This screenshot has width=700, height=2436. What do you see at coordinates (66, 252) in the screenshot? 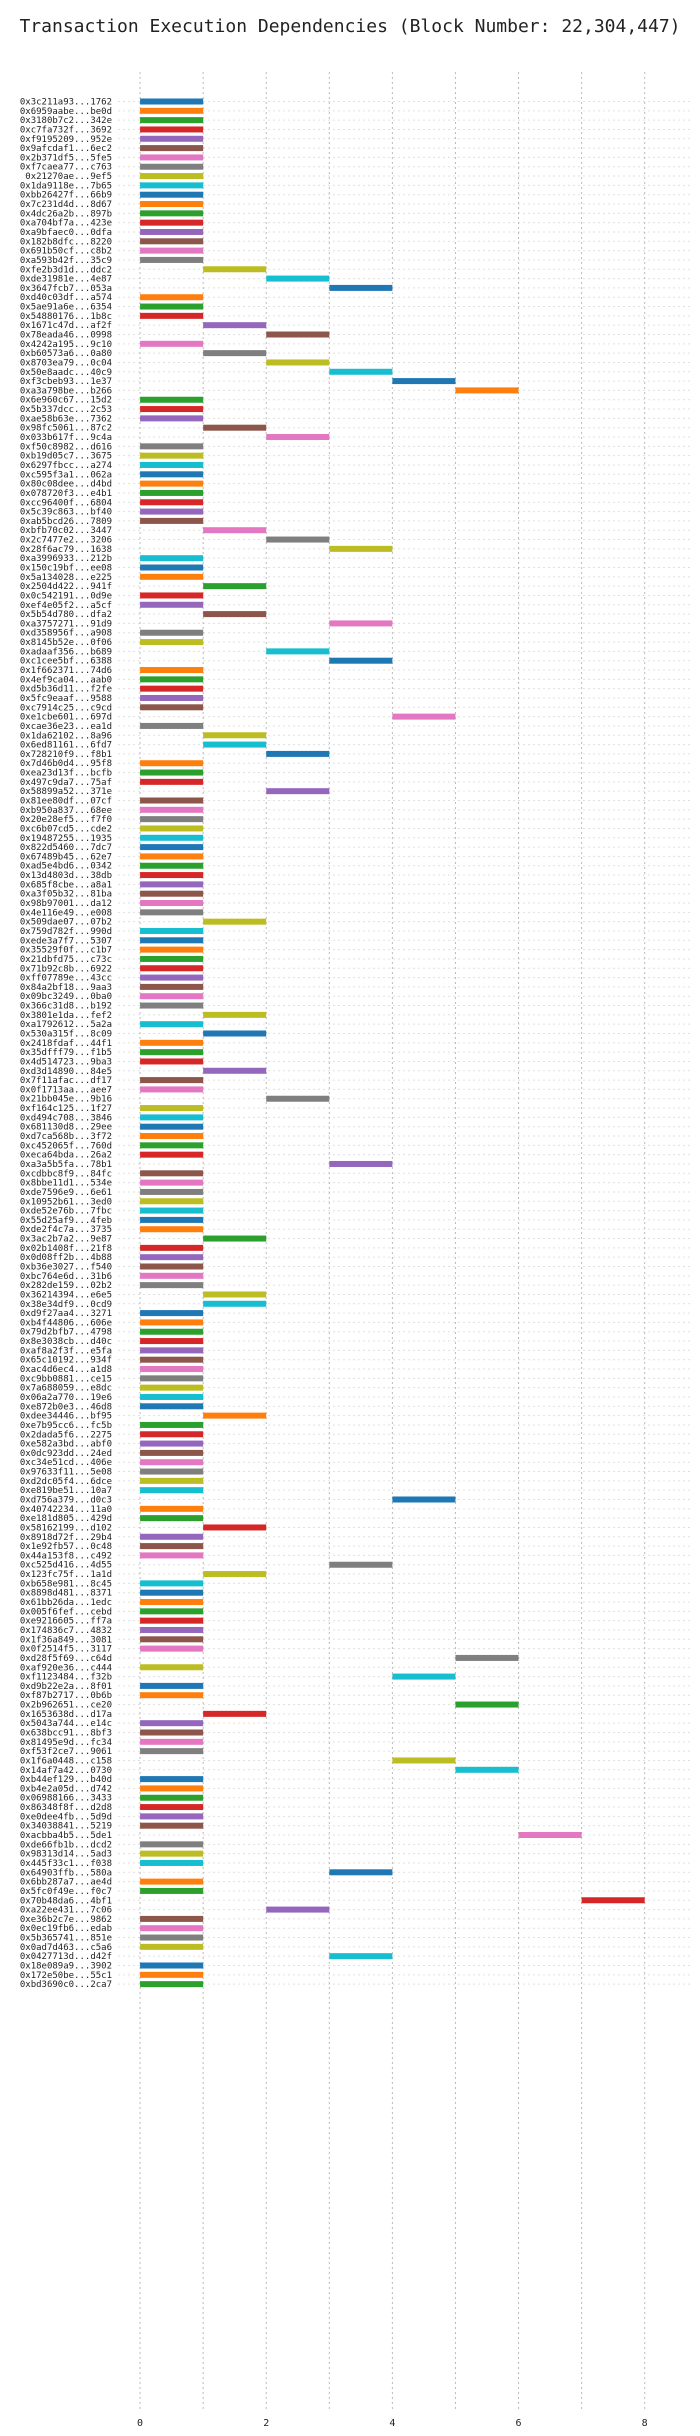
I see `y-tick-label: 0x691b50cf...c8b2` at bounding box center [66, 252].